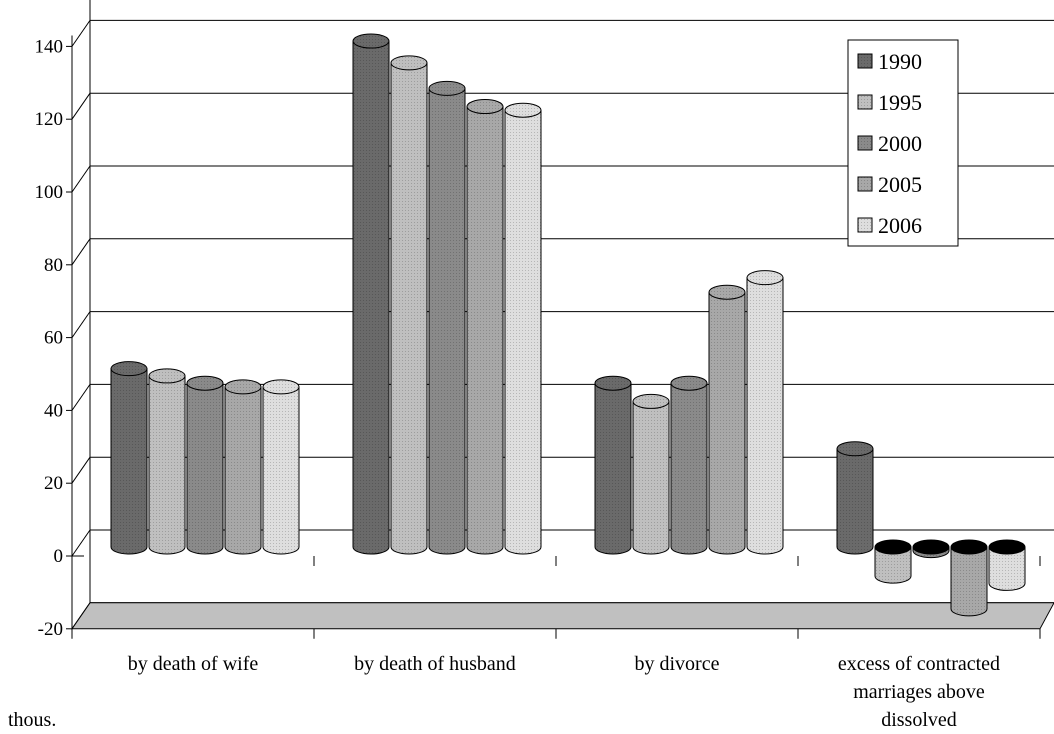 This screenshot has width=1054, height=734. Describe the element at coordinates (900, 102) in the screenshot. I see `legend-label: 1995` at that location.